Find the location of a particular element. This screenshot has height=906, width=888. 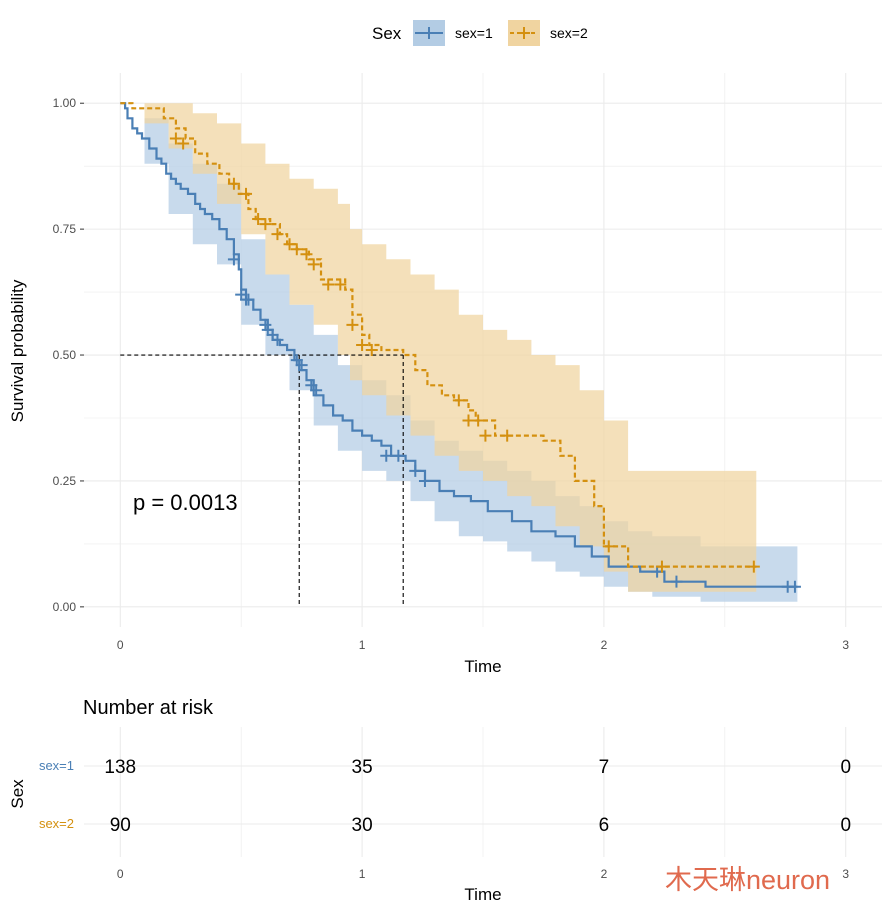

risk-x-tick-label: 2 is located at coordinates (604, 874).